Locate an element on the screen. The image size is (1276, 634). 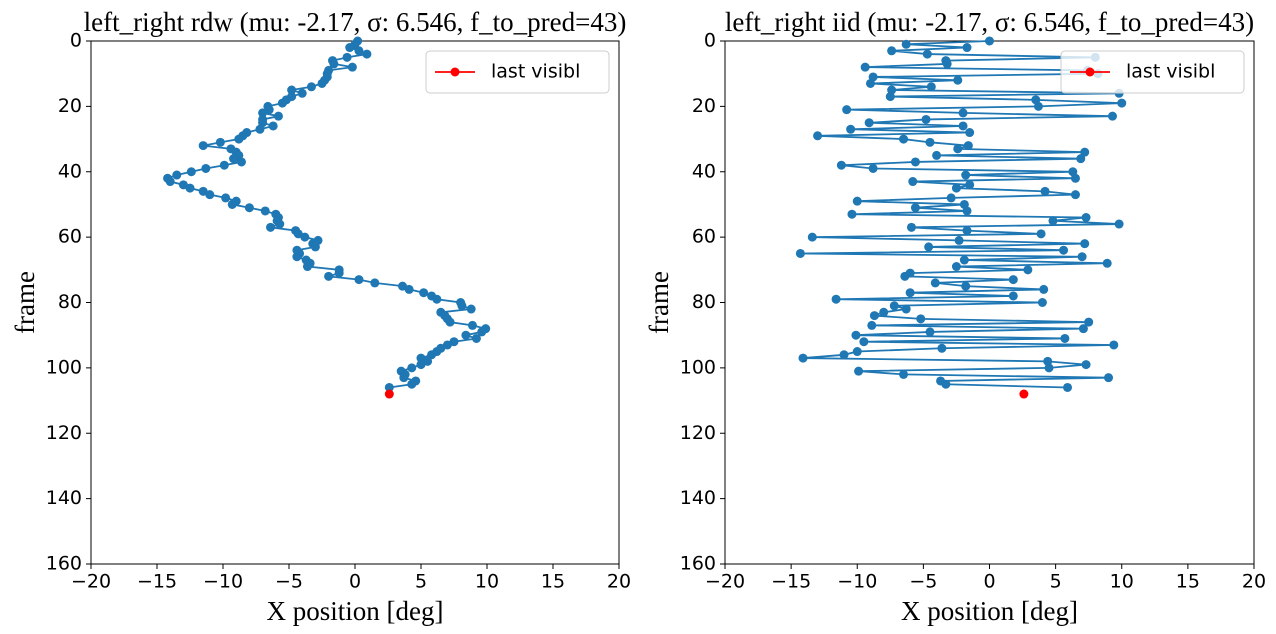
x-tick-label: 10 is located at coordinates (1122, 582).